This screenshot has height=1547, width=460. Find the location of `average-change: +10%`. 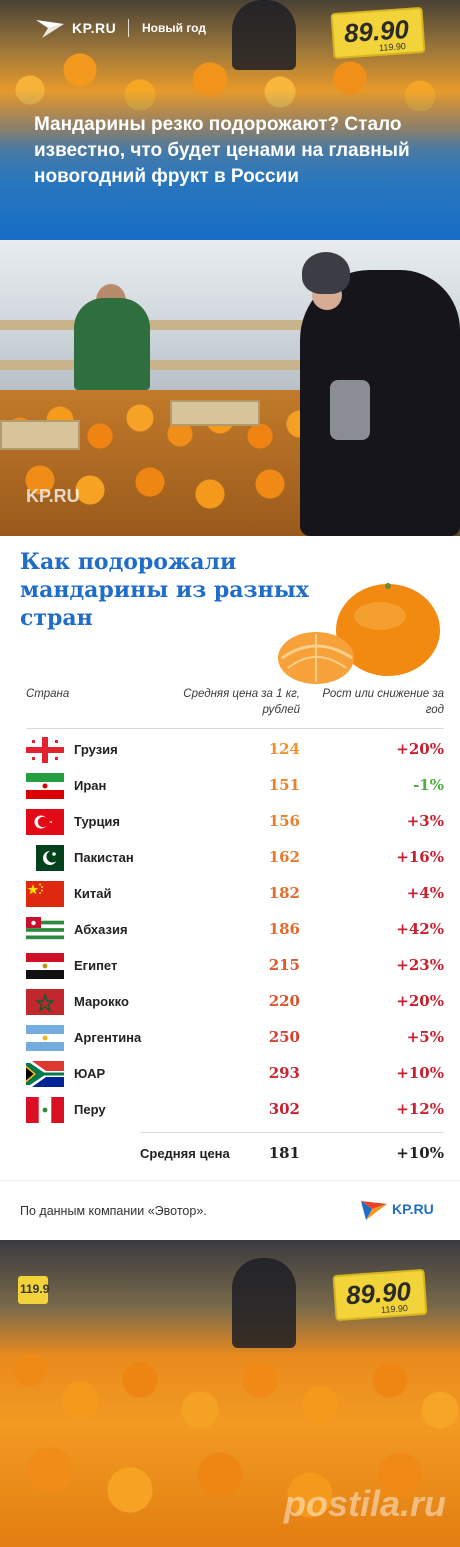

average-change: +10% is located at coordinates (420, 1153).